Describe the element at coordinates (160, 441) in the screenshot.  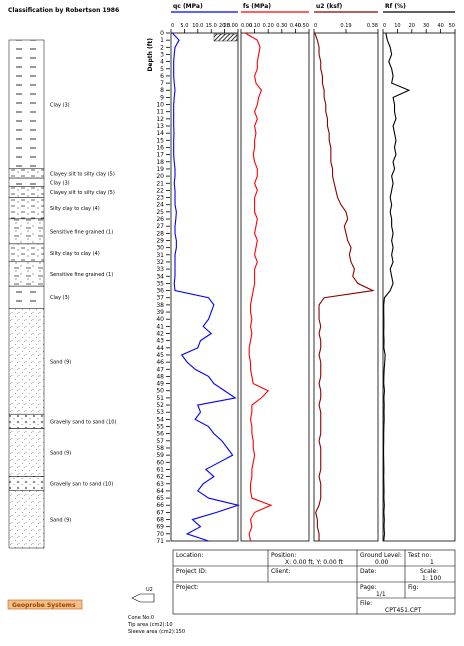
I see `y-tick-label: 57` at that location.